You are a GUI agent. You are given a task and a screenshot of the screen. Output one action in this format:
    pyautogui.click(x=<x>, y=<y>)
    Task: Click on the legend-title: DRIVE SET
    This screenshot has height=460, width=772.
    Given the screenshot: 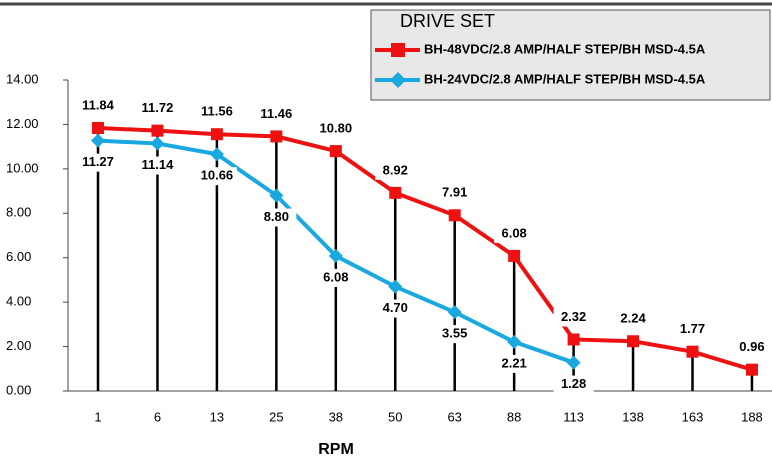 What is the action you would take?
    pyautogui.click(x=447, y=21)
    